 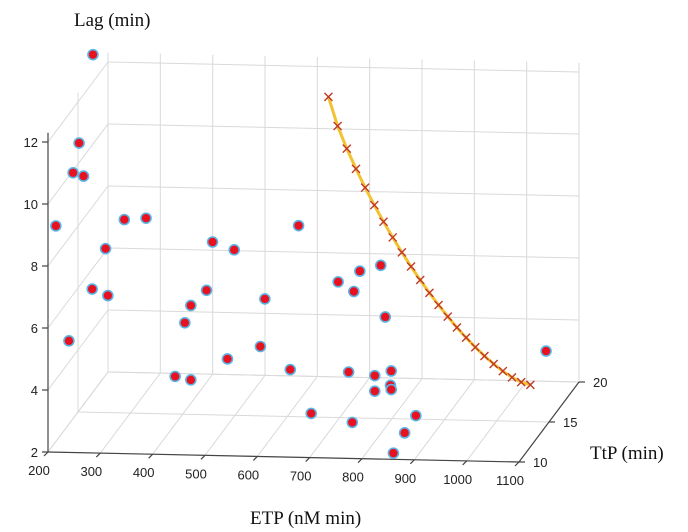 What do you see at coordinates (196, 473) in the screenshot?
I see `x-tick-label: 500` at bounding box center [196, 473].